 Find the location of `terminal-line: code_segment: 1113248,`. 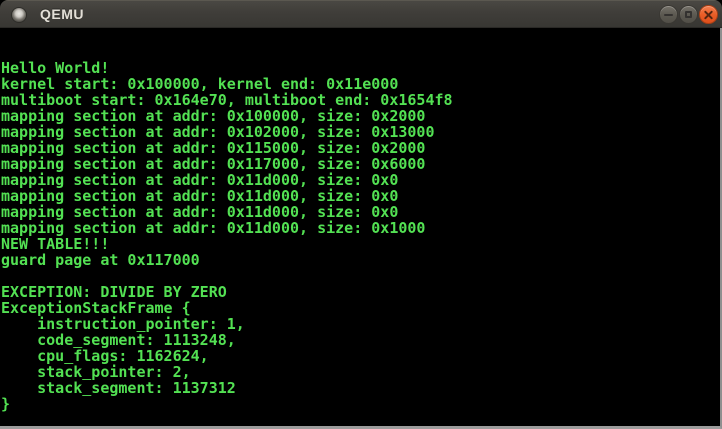

terminal-line: code_segment: 1113248, is located at coordinates (118, 340).